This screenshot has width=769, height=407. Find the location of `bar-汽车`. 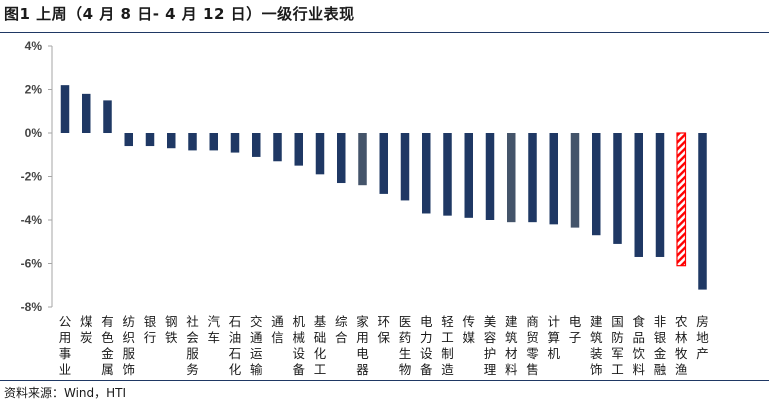

bar-汽车 is located at coordinates (213, 142).